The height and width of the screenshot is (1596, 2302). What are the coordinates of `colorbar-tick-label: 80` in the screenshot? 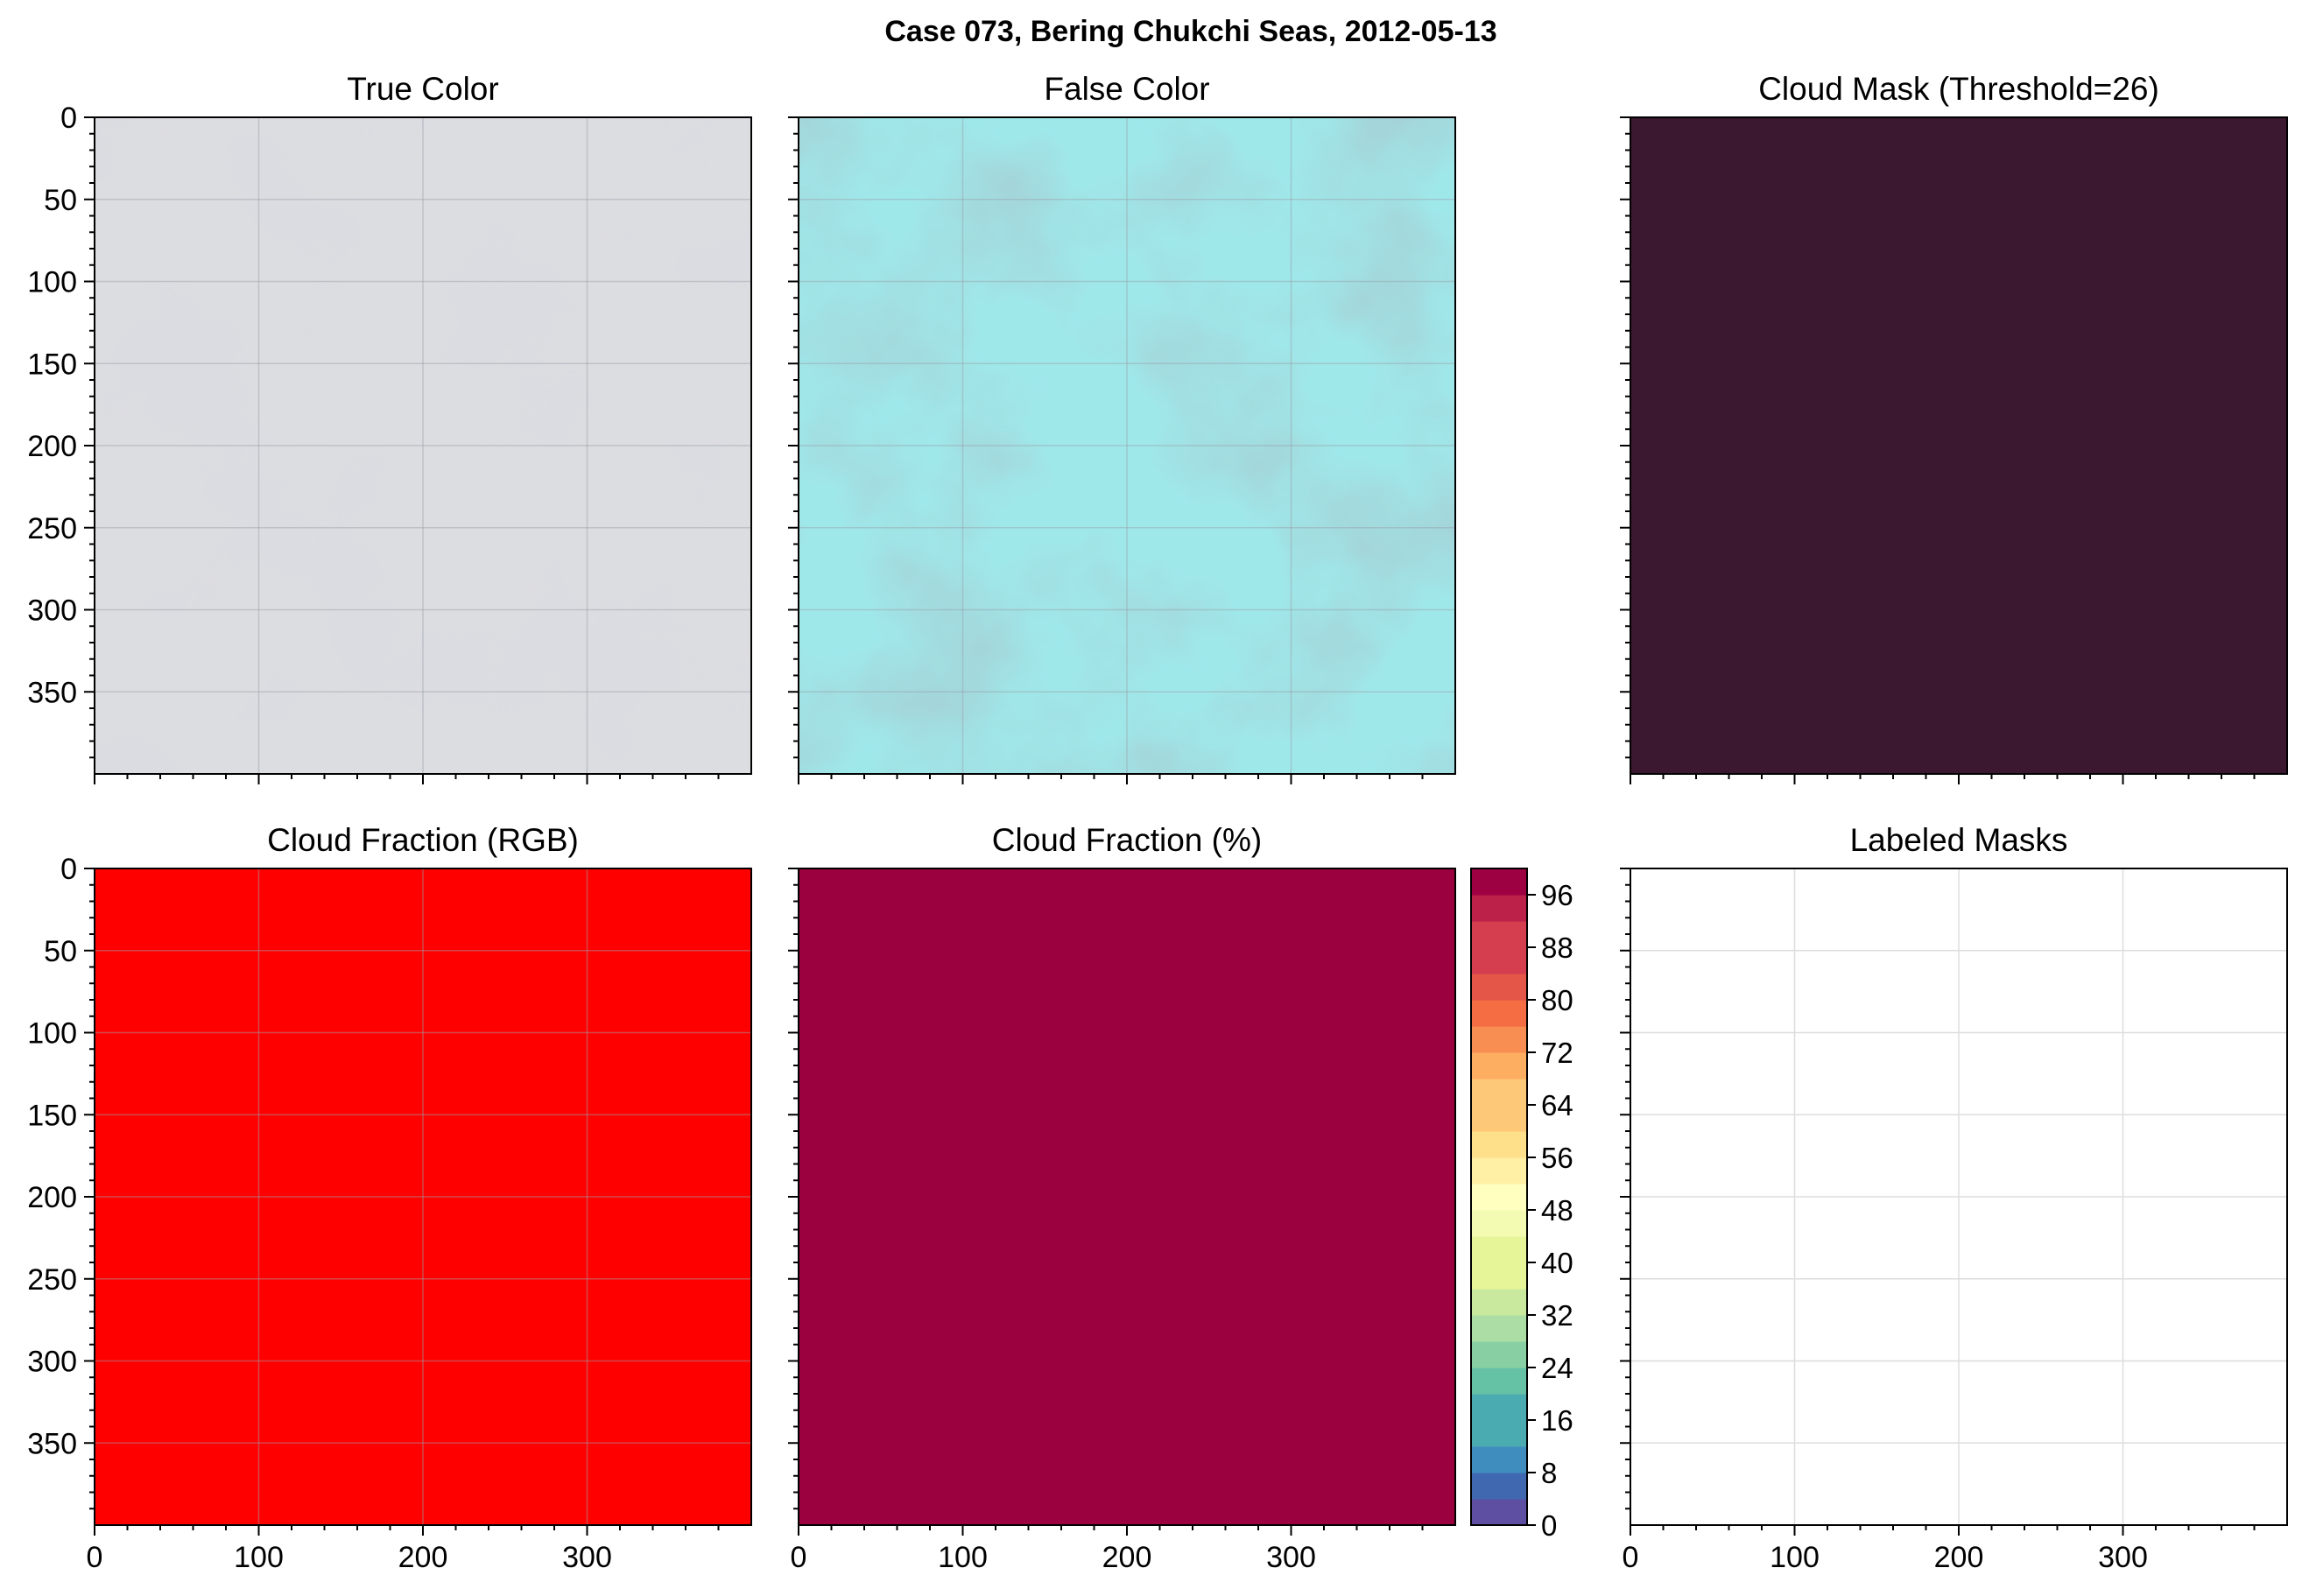 It's located at (1557, 1000).